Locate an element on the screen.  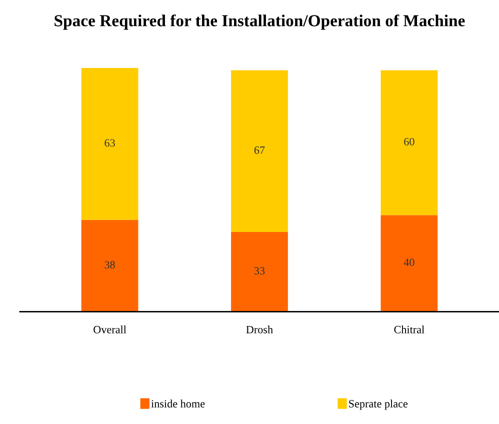
legend-label: Seprate place is located at coordinates (378, 405).